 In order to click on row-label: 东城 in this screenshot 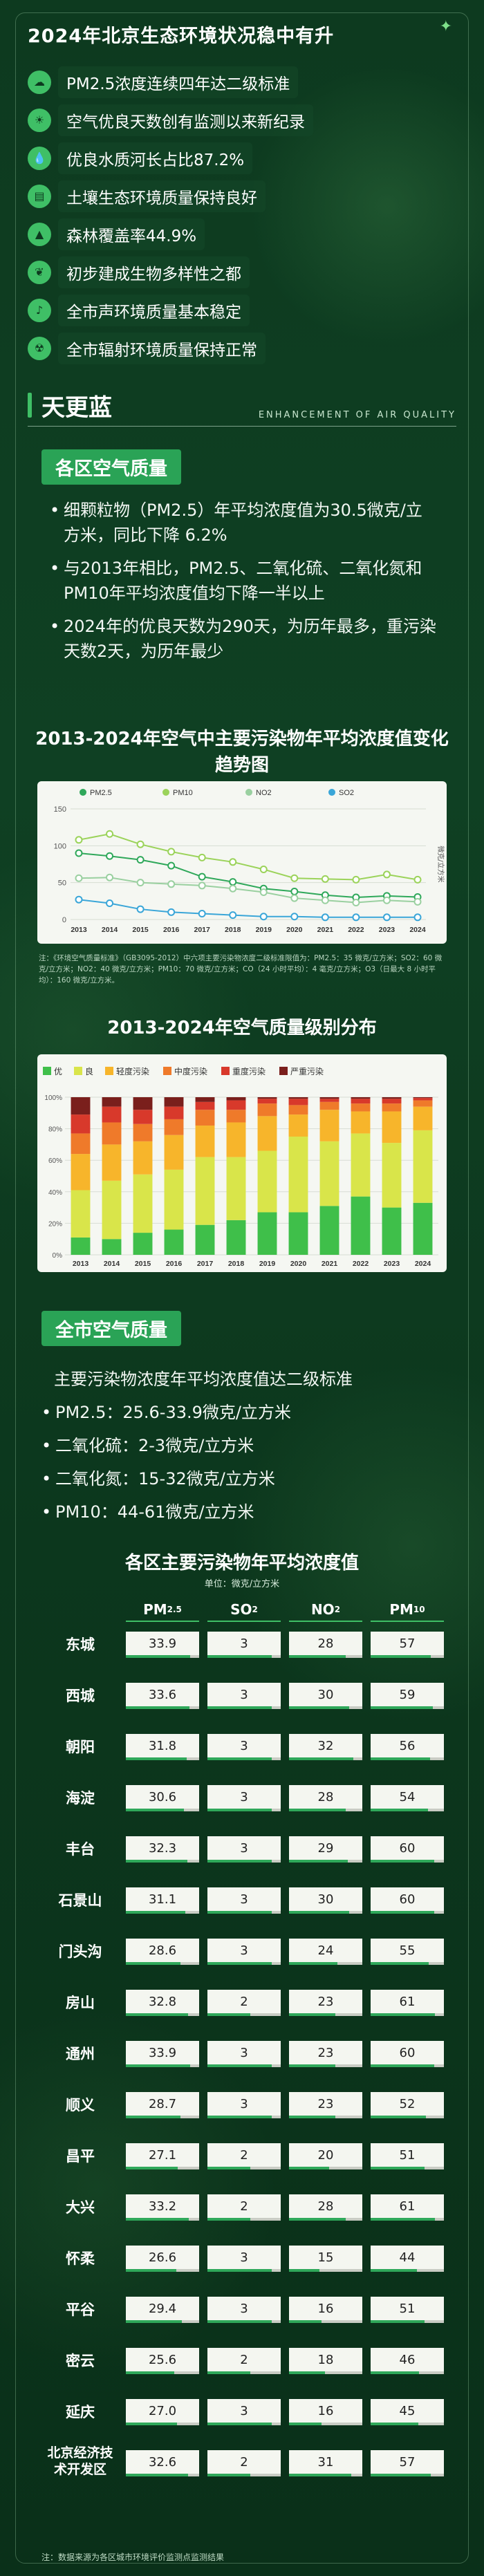, I will do `click(80, 1644)`.